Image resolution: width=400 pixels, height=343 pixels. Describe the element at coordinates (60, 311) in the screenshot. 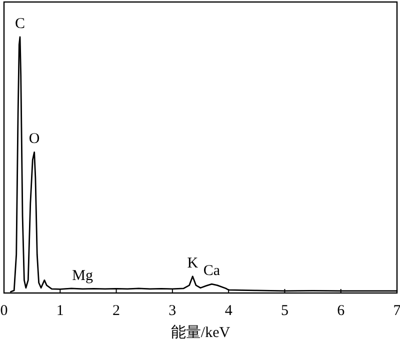

I see `x-tick-label: 1` at that location.